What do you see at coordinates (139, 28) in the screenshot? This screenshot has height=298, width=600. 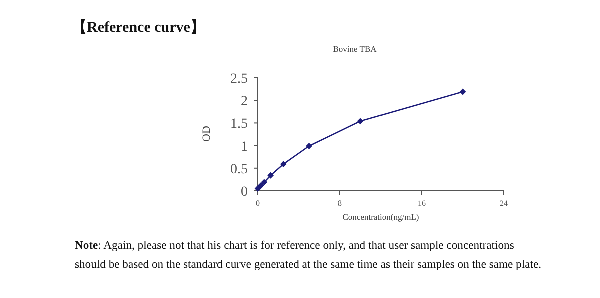 I see `chart-title: 【Reference curve】` at bounding box center [139, 28].